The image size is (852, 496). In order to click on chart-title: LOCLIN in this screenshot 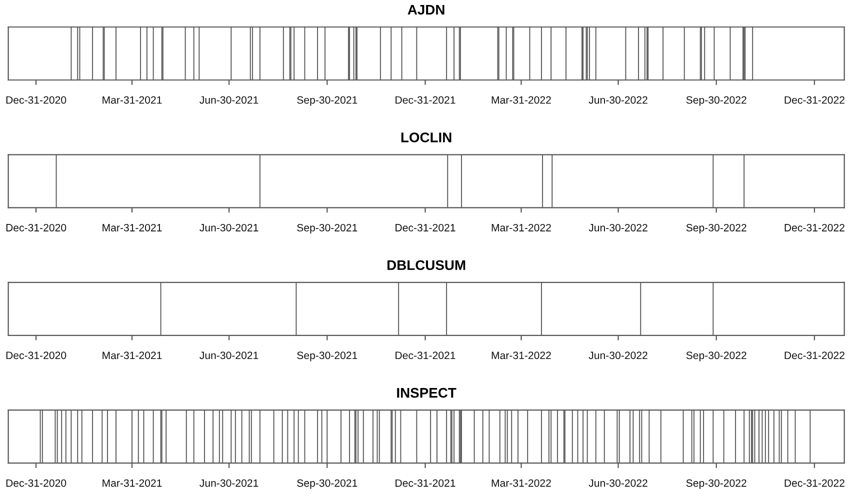, I will do `click(426, 137)`.